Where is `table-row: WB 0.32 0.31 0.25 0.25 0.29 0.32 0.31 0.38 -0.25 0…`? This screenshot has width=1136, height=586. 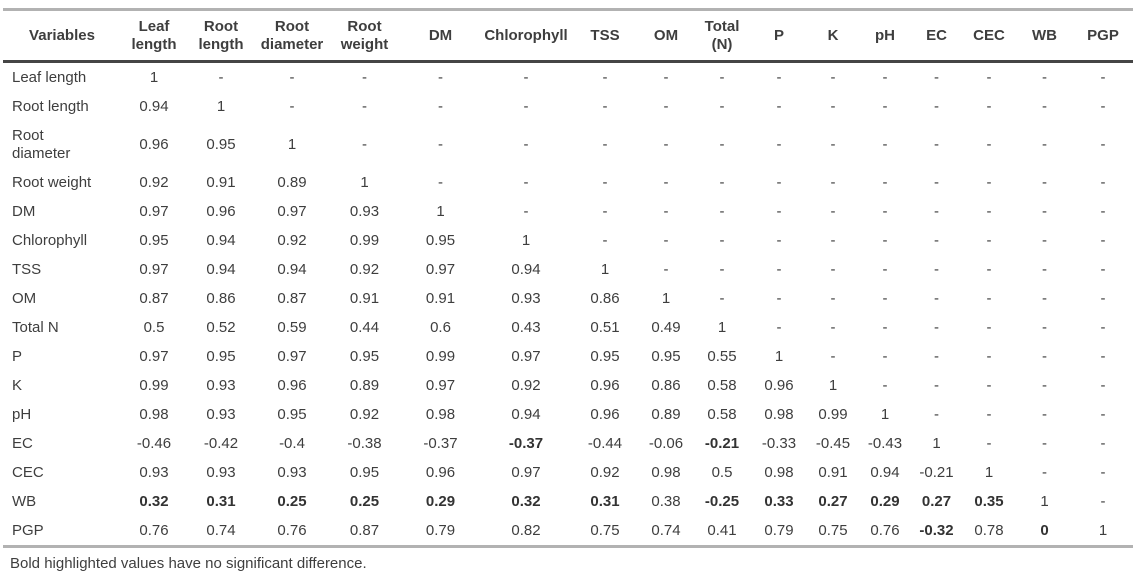
table-row: WB 0.32 0.31 0.25 0.25 0.29 0.32 0.31 0.38 -0.25 0… is located at coordinates (568, 501).